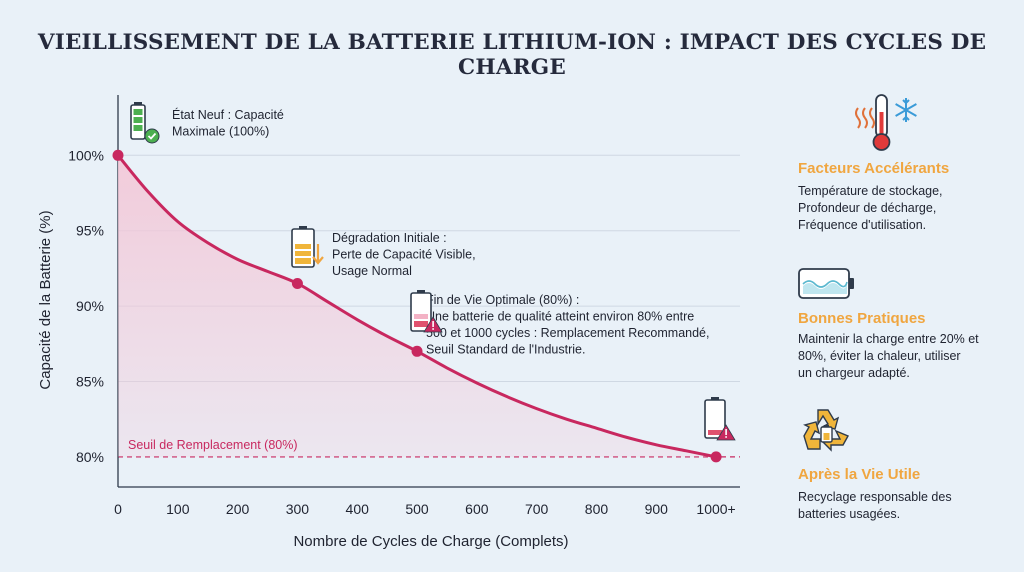  I want to click on sidebar-title-factors: Facteurs Accélérants, so click(874, 168).